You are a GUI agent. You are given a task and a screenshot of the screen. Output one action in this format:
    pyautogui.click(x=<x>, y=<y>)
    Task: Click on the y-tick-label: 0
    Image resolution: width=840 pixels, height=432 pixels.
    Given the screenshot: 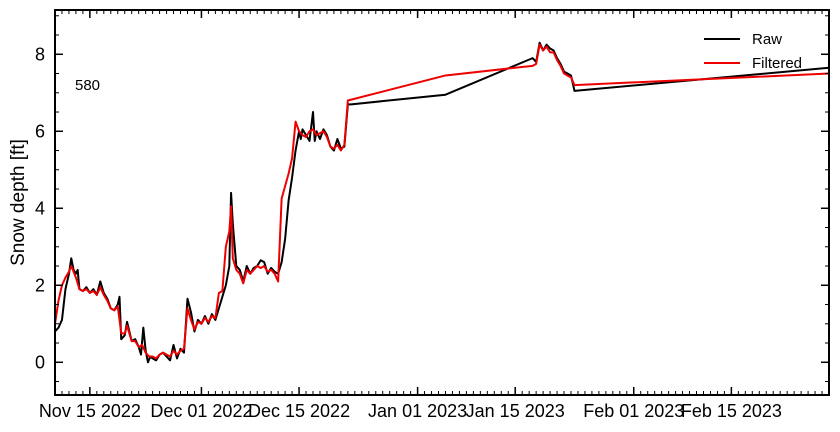 What is the action you would take?
    pyautogui.click(x=40, y=362)
    